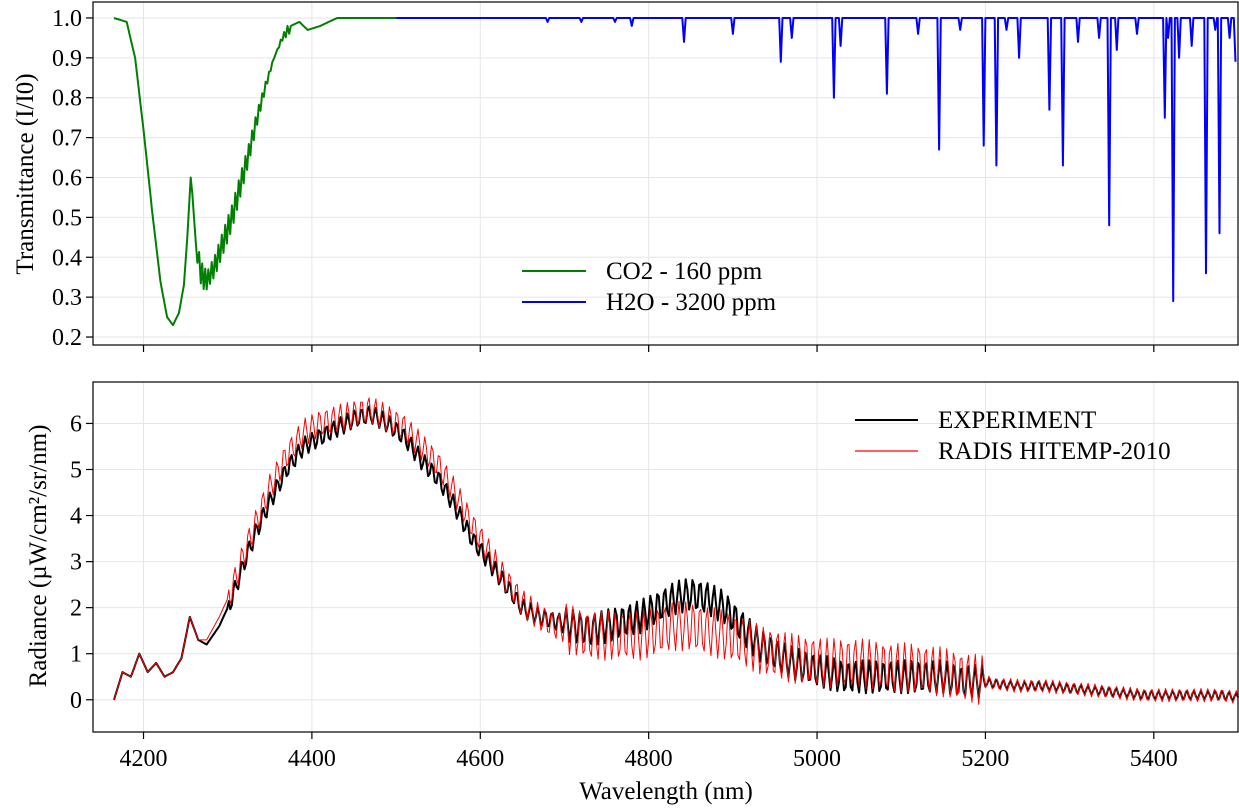 Image resolution: width=1239 pixels, height=809 pixels. What do you see at coordinates (1154, 759) in the screenshot?
I see `x-tick-label: 5400` at bounding box center [1154, 759].